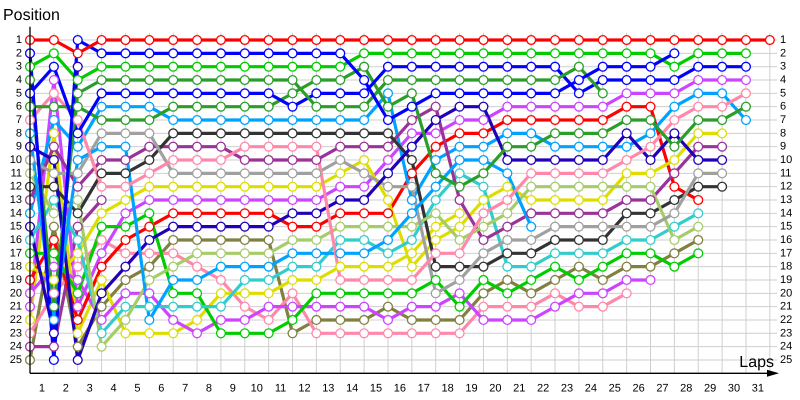  I want to click on y2-tick-label: 13, so click(786, 200).